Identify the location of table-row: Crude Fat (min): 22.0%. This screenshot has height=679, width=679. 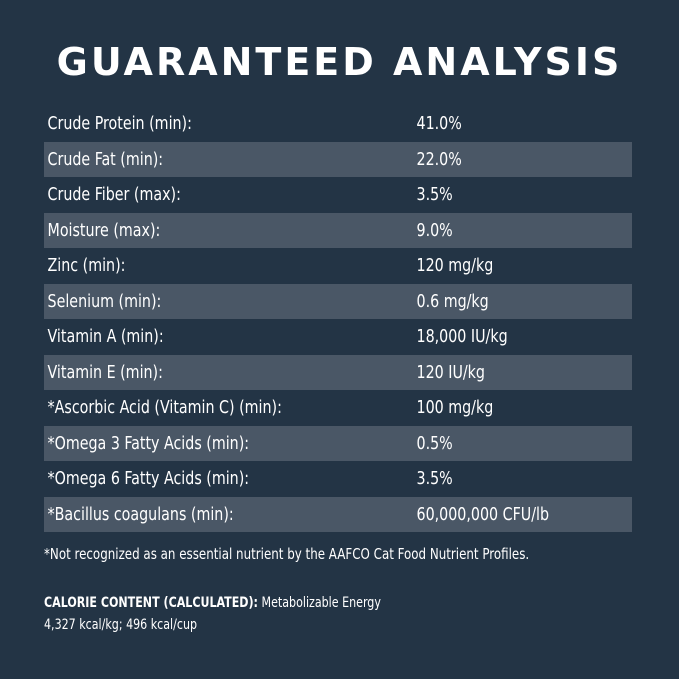
(338, 159).